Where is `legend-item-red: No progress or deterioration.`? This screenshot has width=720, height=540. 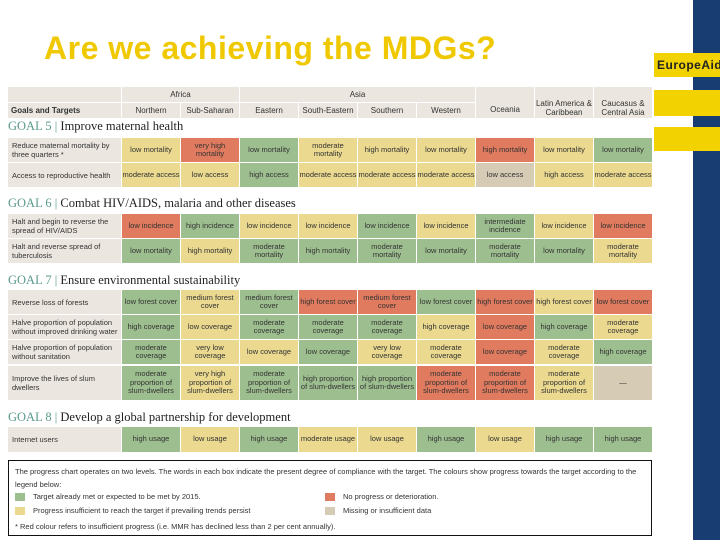
legend-item-red: No progress or deterioration. is located at coordinates (382, 497).